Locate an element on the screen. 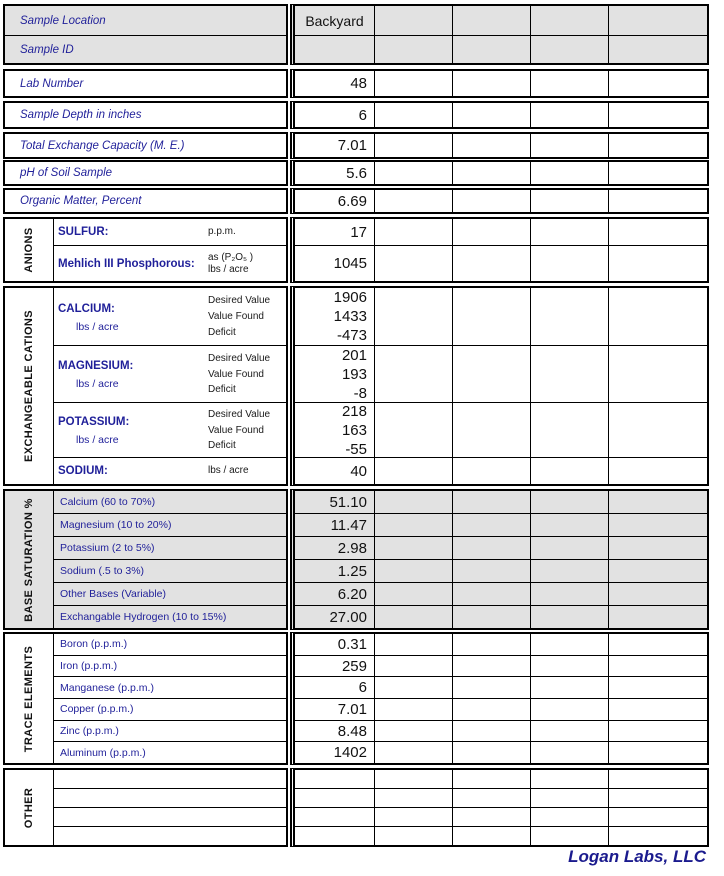 This screenshot has width=724, height=876. cations-section-cell: EXCHANGEABLE CATIONS is located at coordinates (29, 386).